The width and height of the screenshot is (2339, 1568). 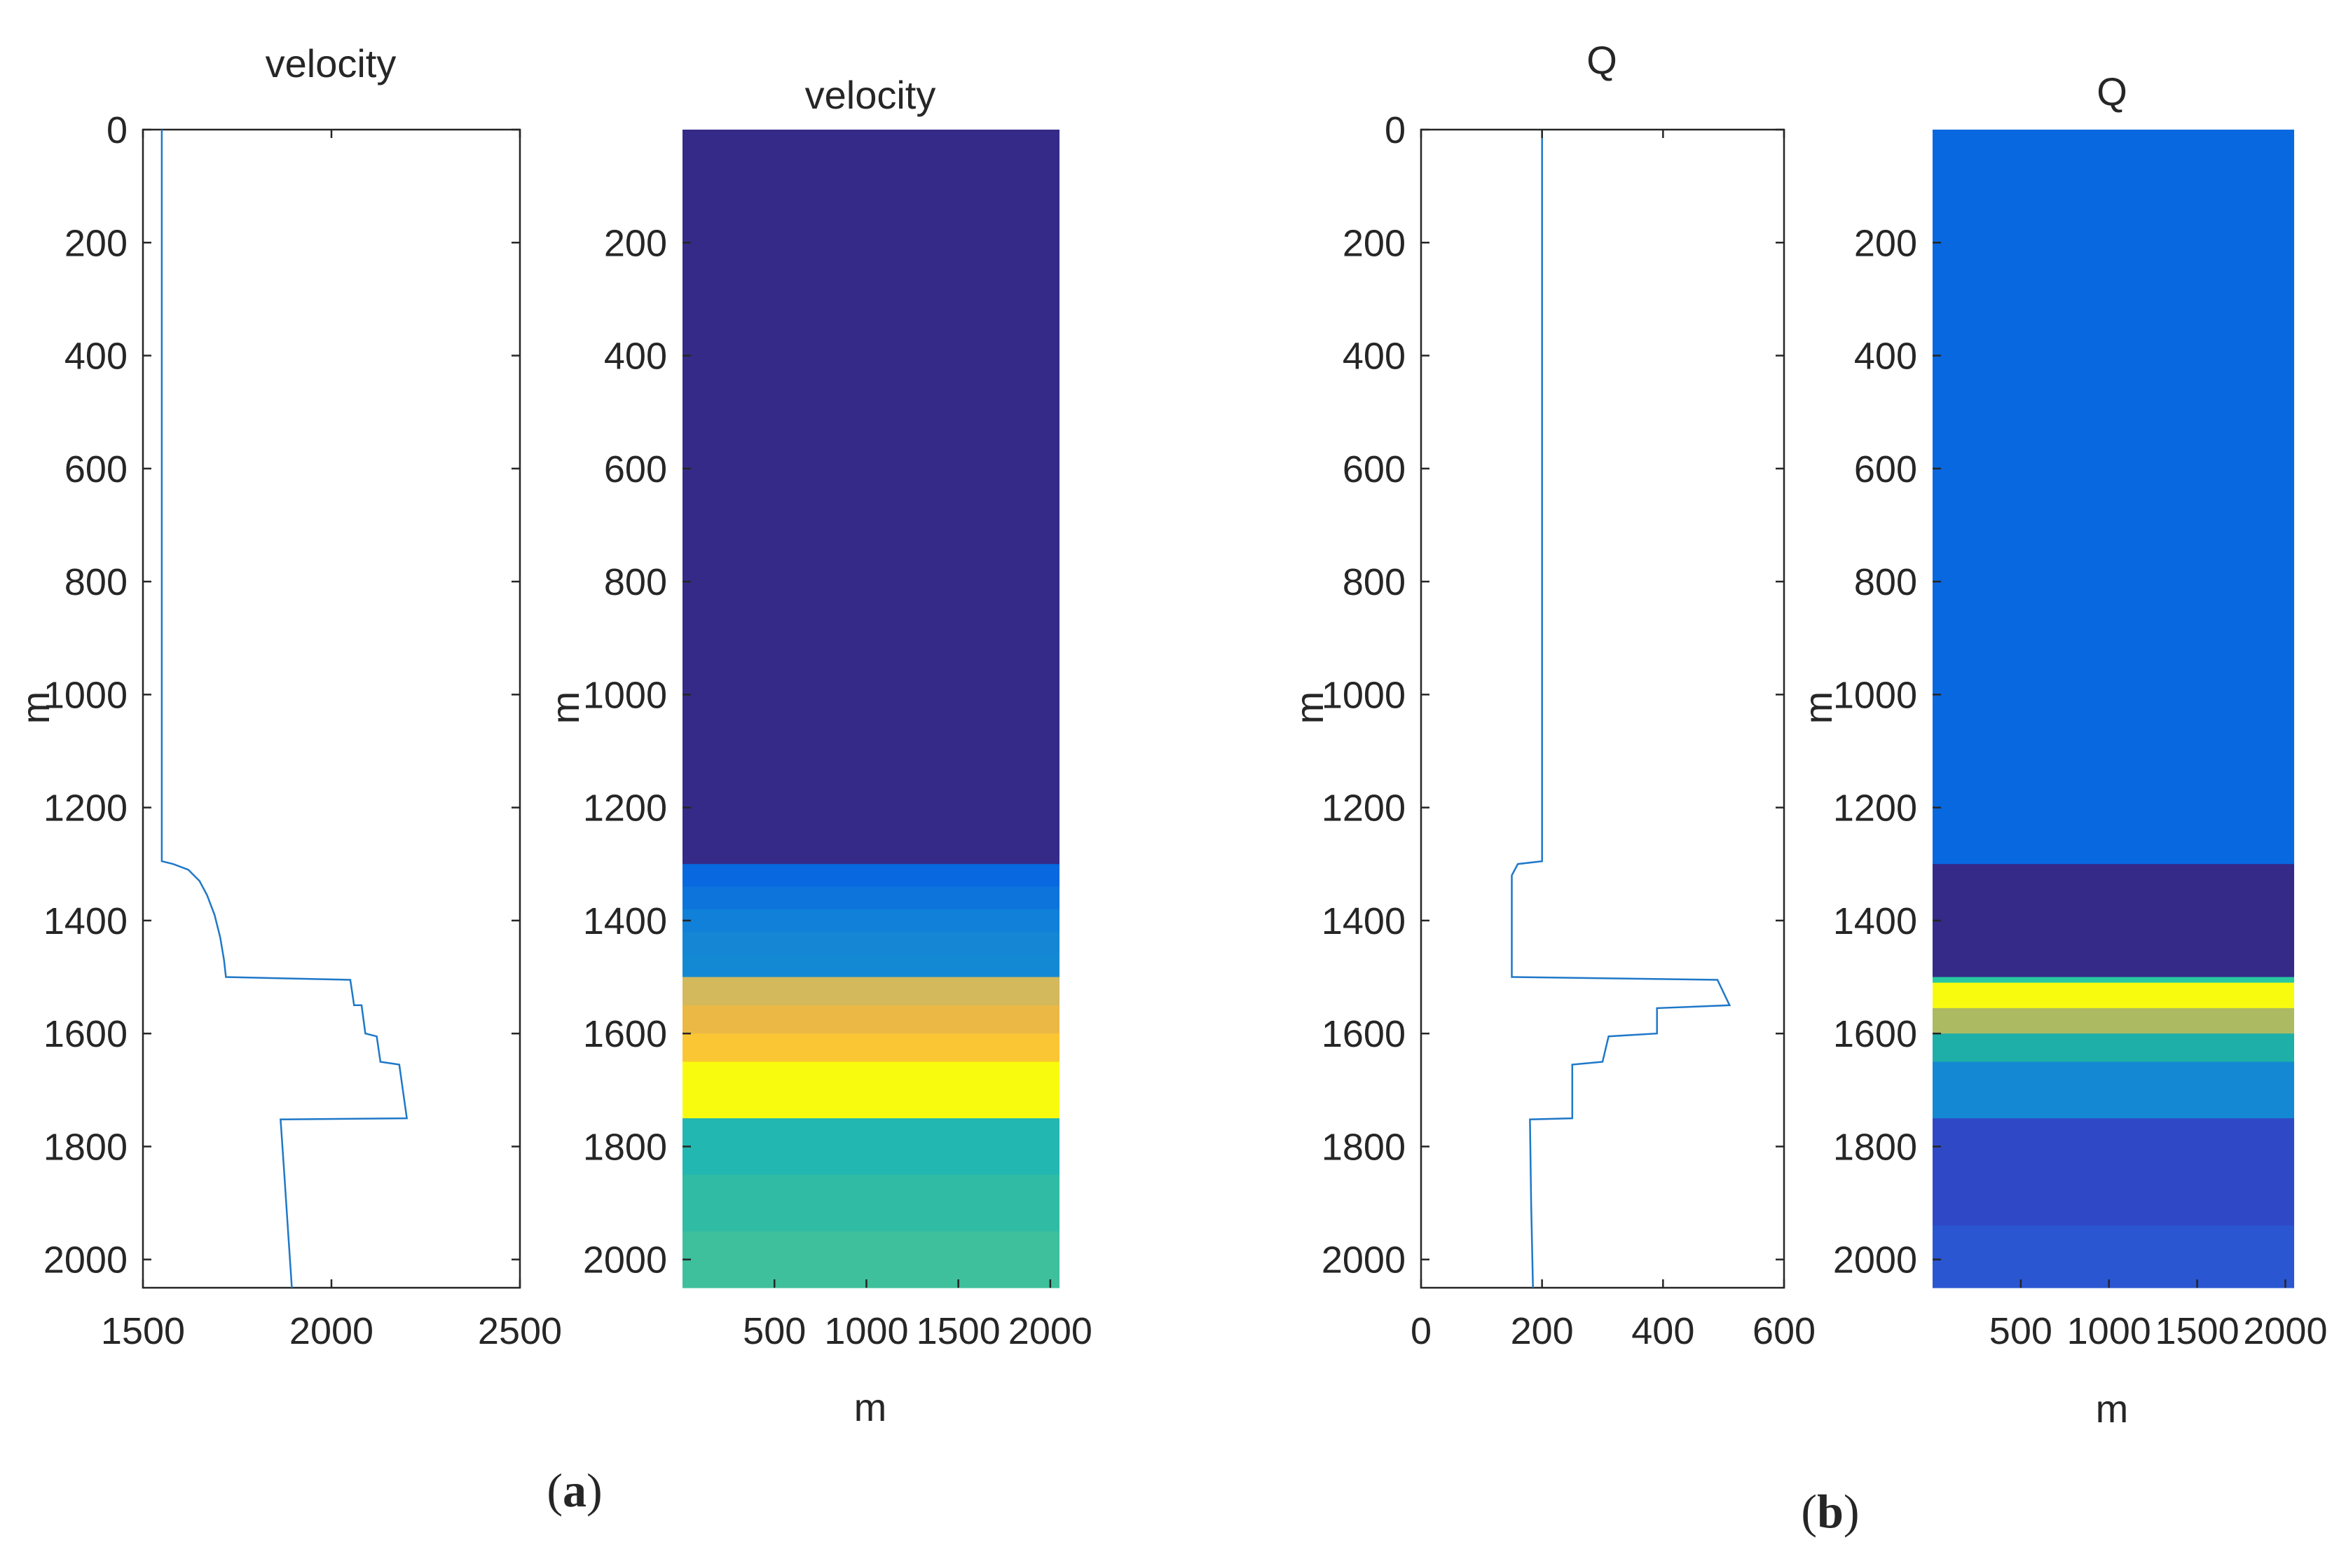 I want to click on x-tick-label: 0, so click(x=1421, y=1331).